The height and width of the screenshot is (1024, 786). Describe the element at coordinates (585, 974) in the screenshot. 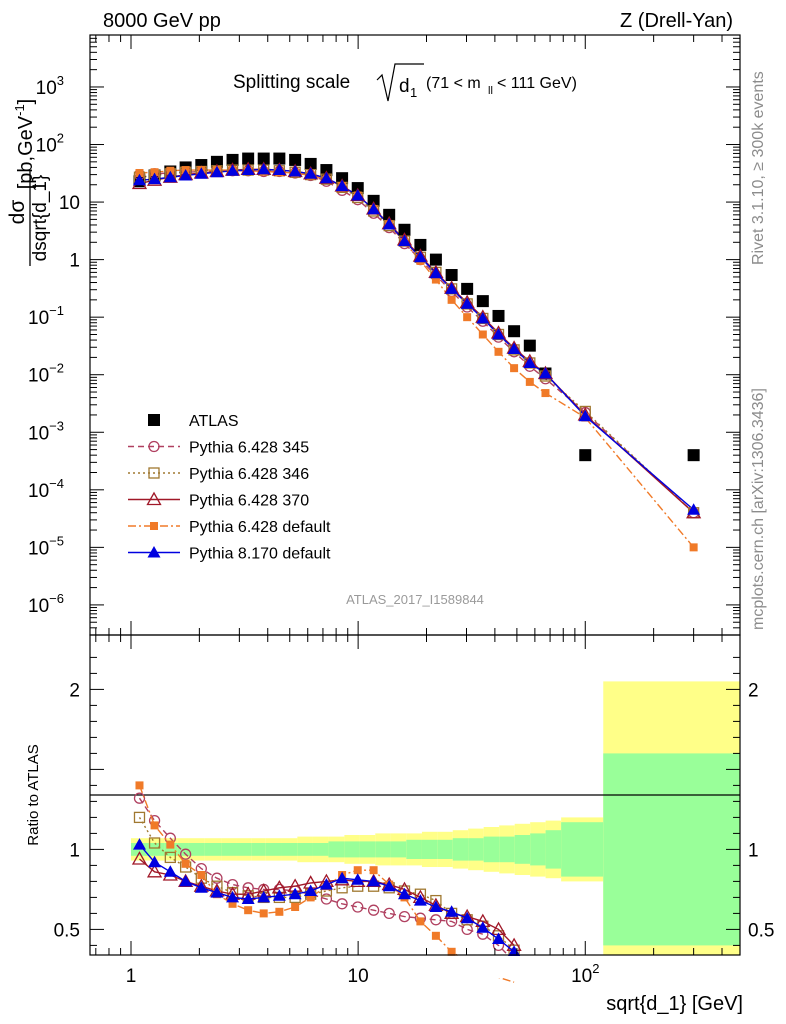

I see `x-tick-label: 102` at that location.